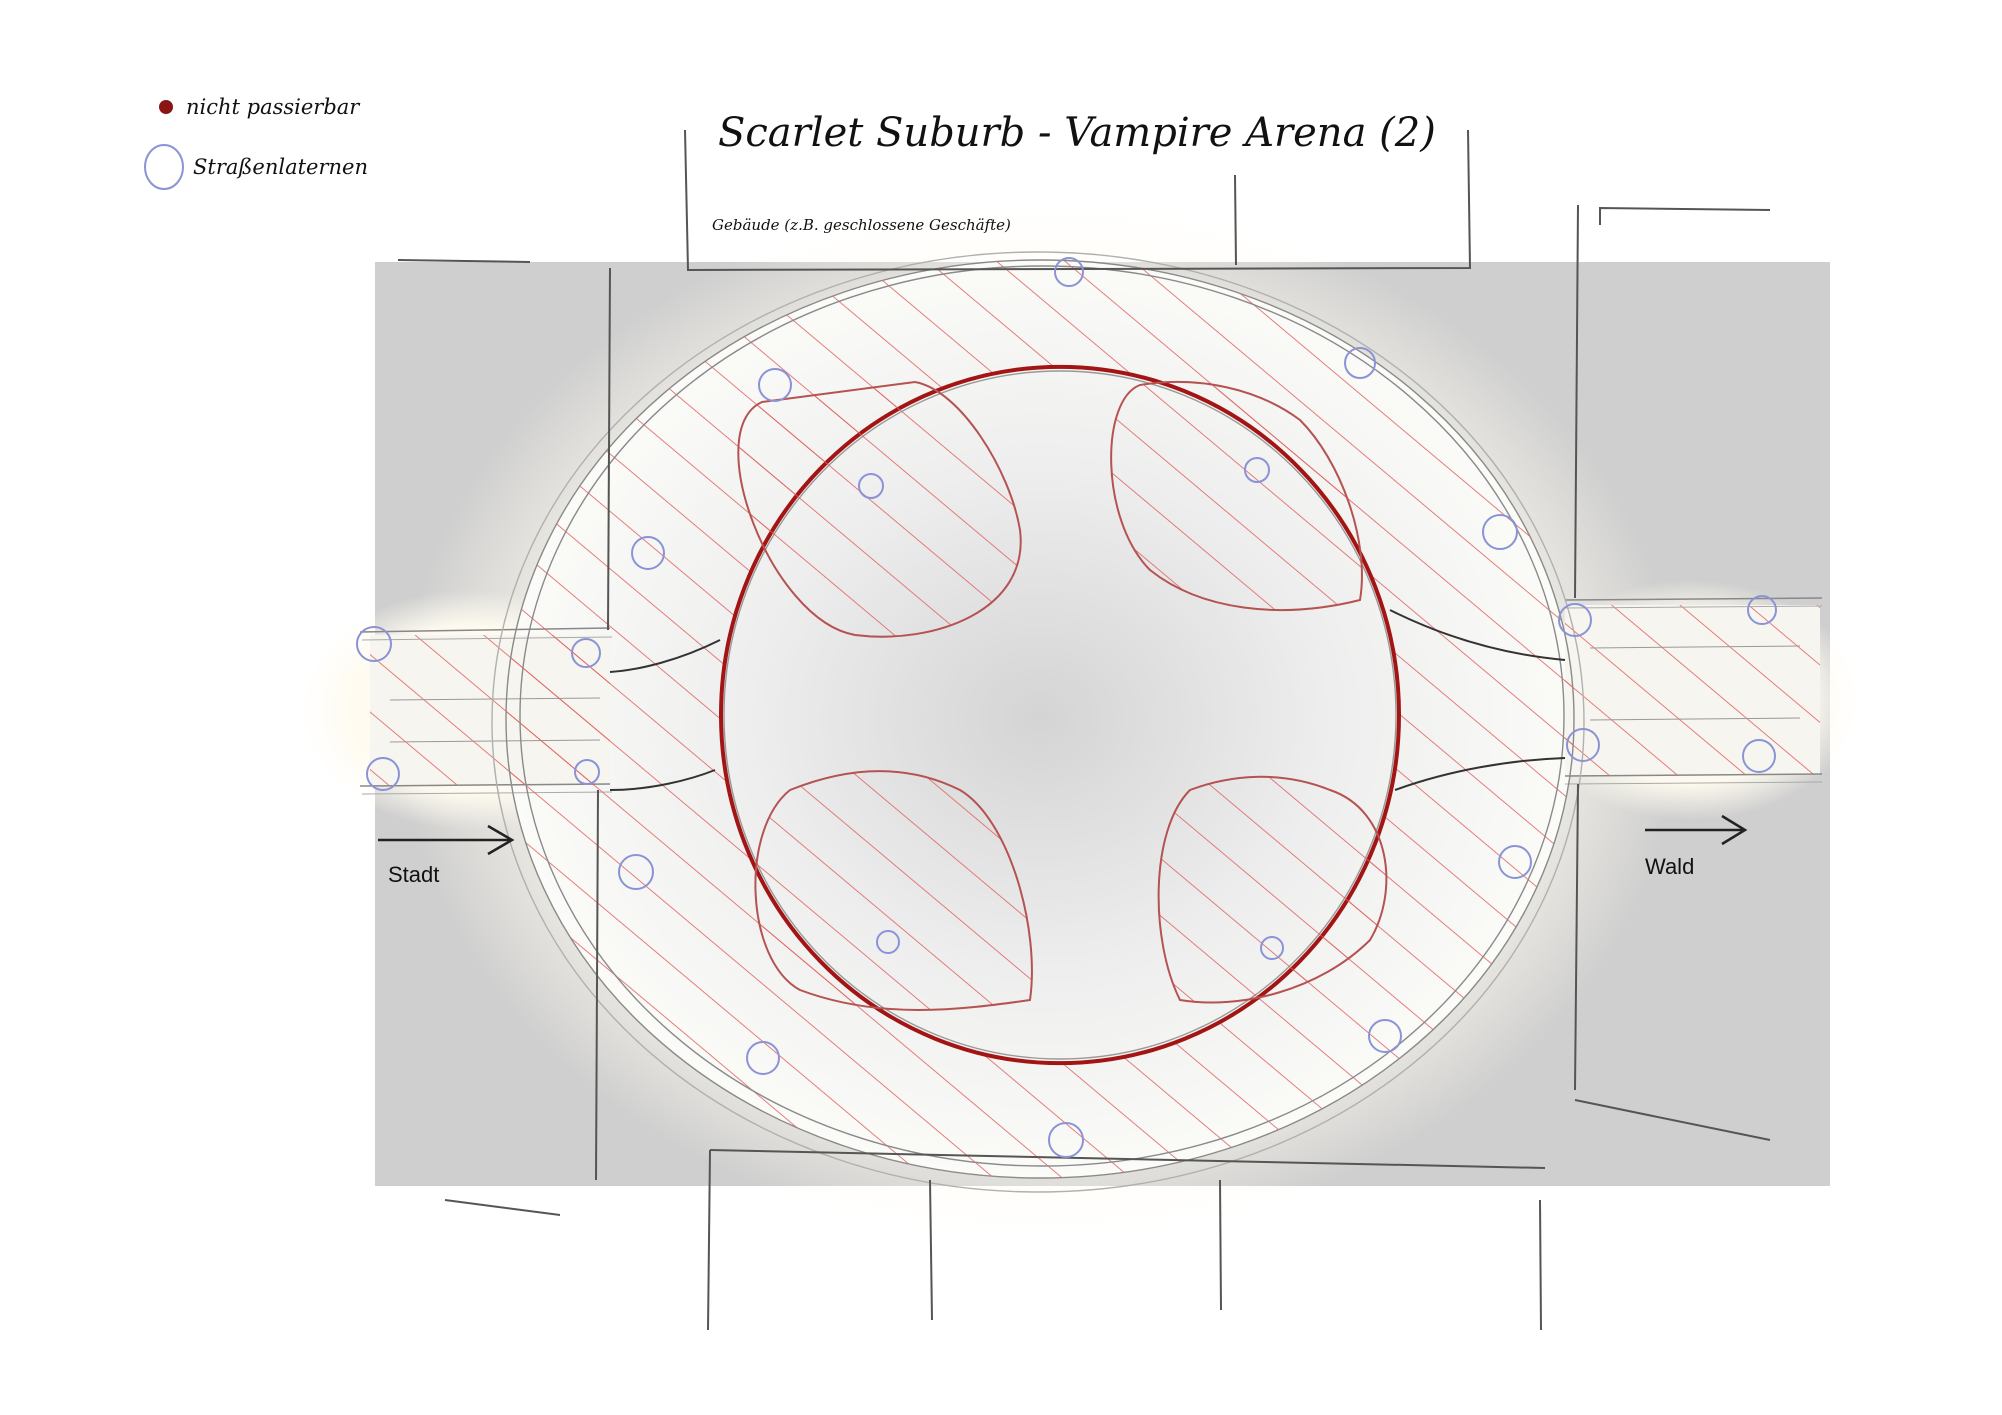  Describe the element at coordinates (861, 225) in the screenshot. I see `buildings-note: Gebäude (z.B. geschlossene Geschäfte)` at that location.